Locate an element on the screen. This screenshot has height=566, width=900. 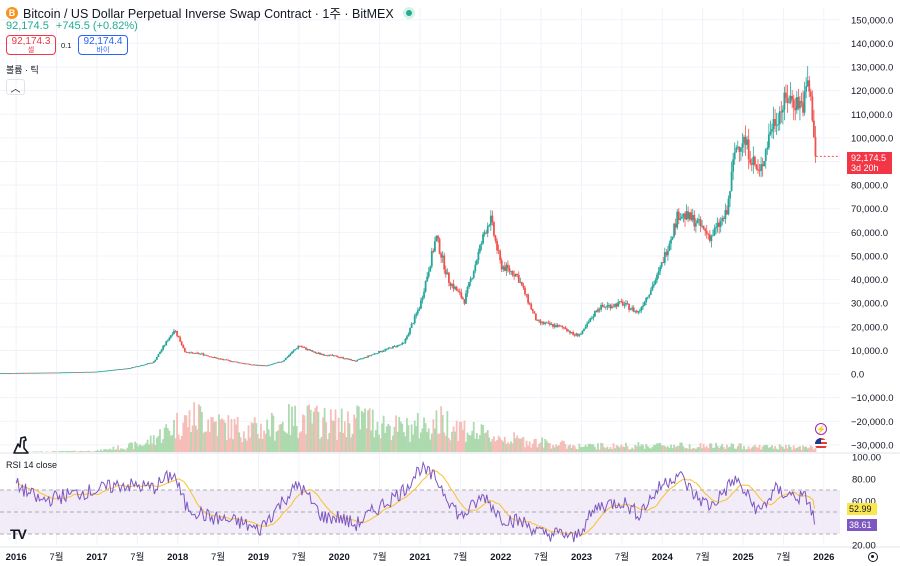
sell-button: 92,174.3 셀 is located at coordinates (31, 45).